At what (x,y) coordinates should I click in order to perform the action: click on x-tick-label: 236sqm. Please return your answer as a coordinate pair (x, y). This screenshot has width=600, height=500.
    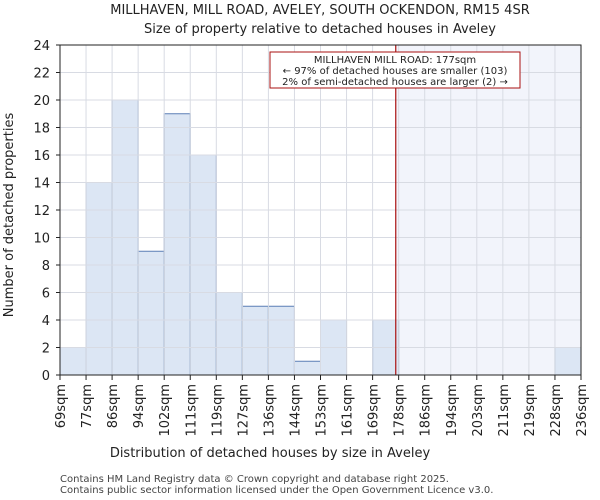
    Looking at the image, I should click on (582, 410).